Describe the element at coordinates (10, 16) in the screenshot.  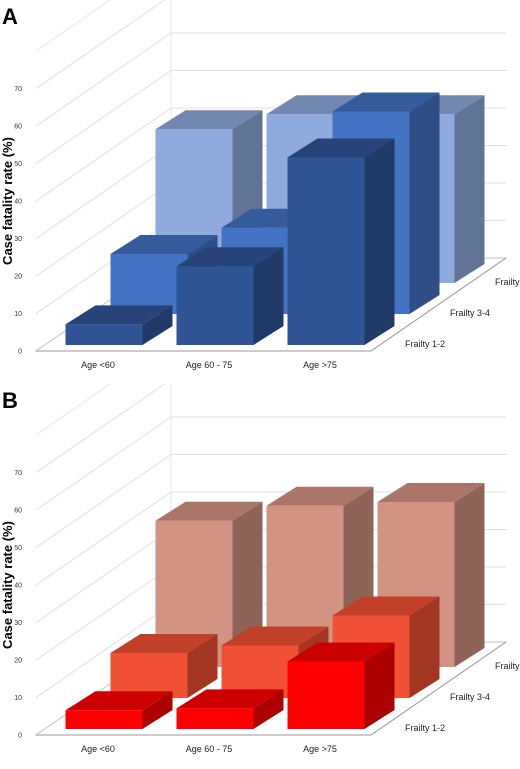
I see `panel-letter: A` at that location.